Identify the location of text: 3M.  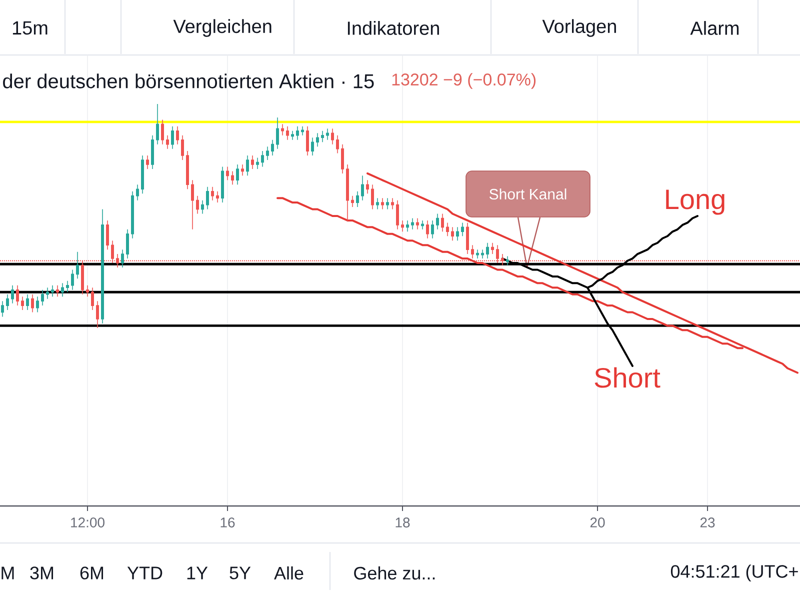
(42, 573).